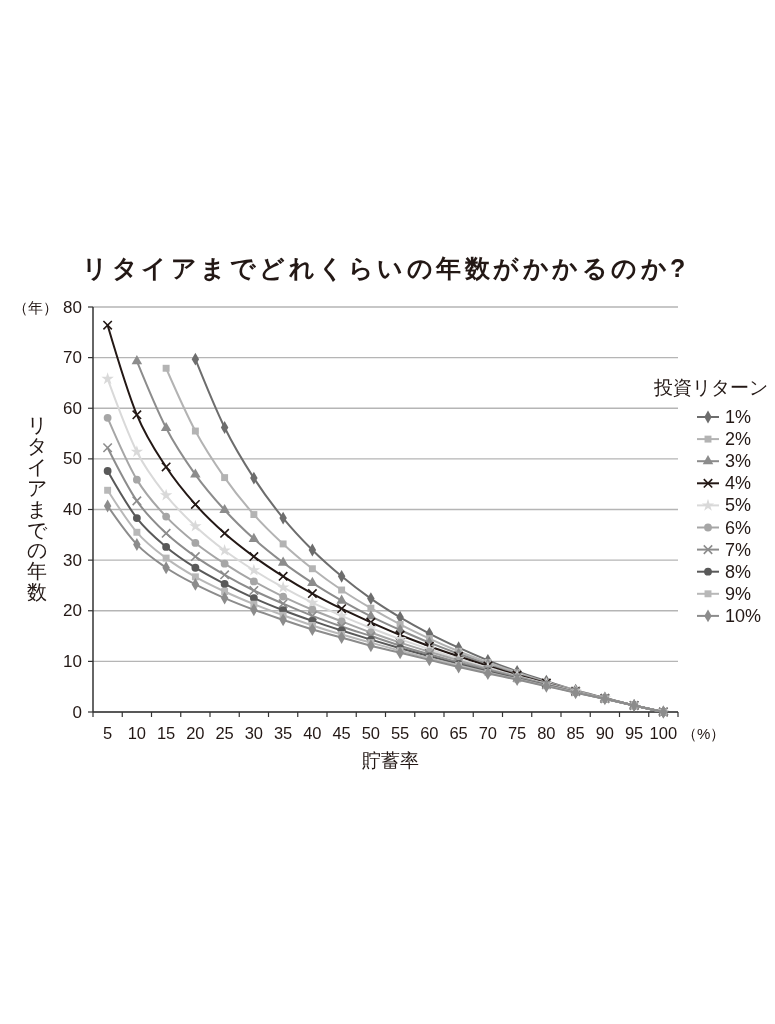 Image resolution: width=775 pixels, height=1024 pixels. What do you see at coordinates (371, 733) in the screenshot?
I see `x-tick-label: 50` at bounding box center [371, 733].